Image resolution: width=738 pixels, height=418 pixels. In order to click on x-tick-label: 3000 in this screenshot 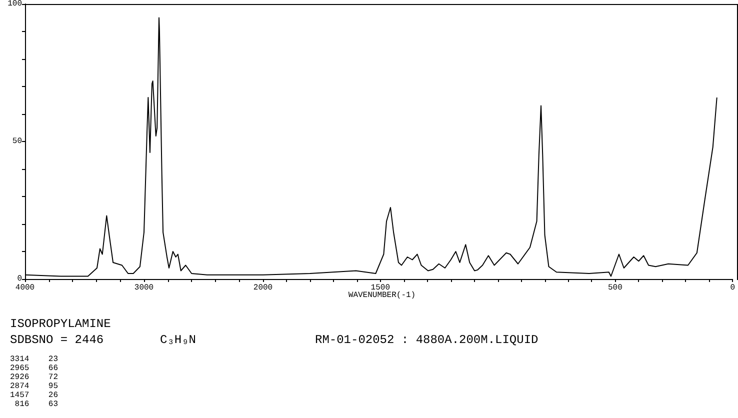, I will do `click(144, 288)`.